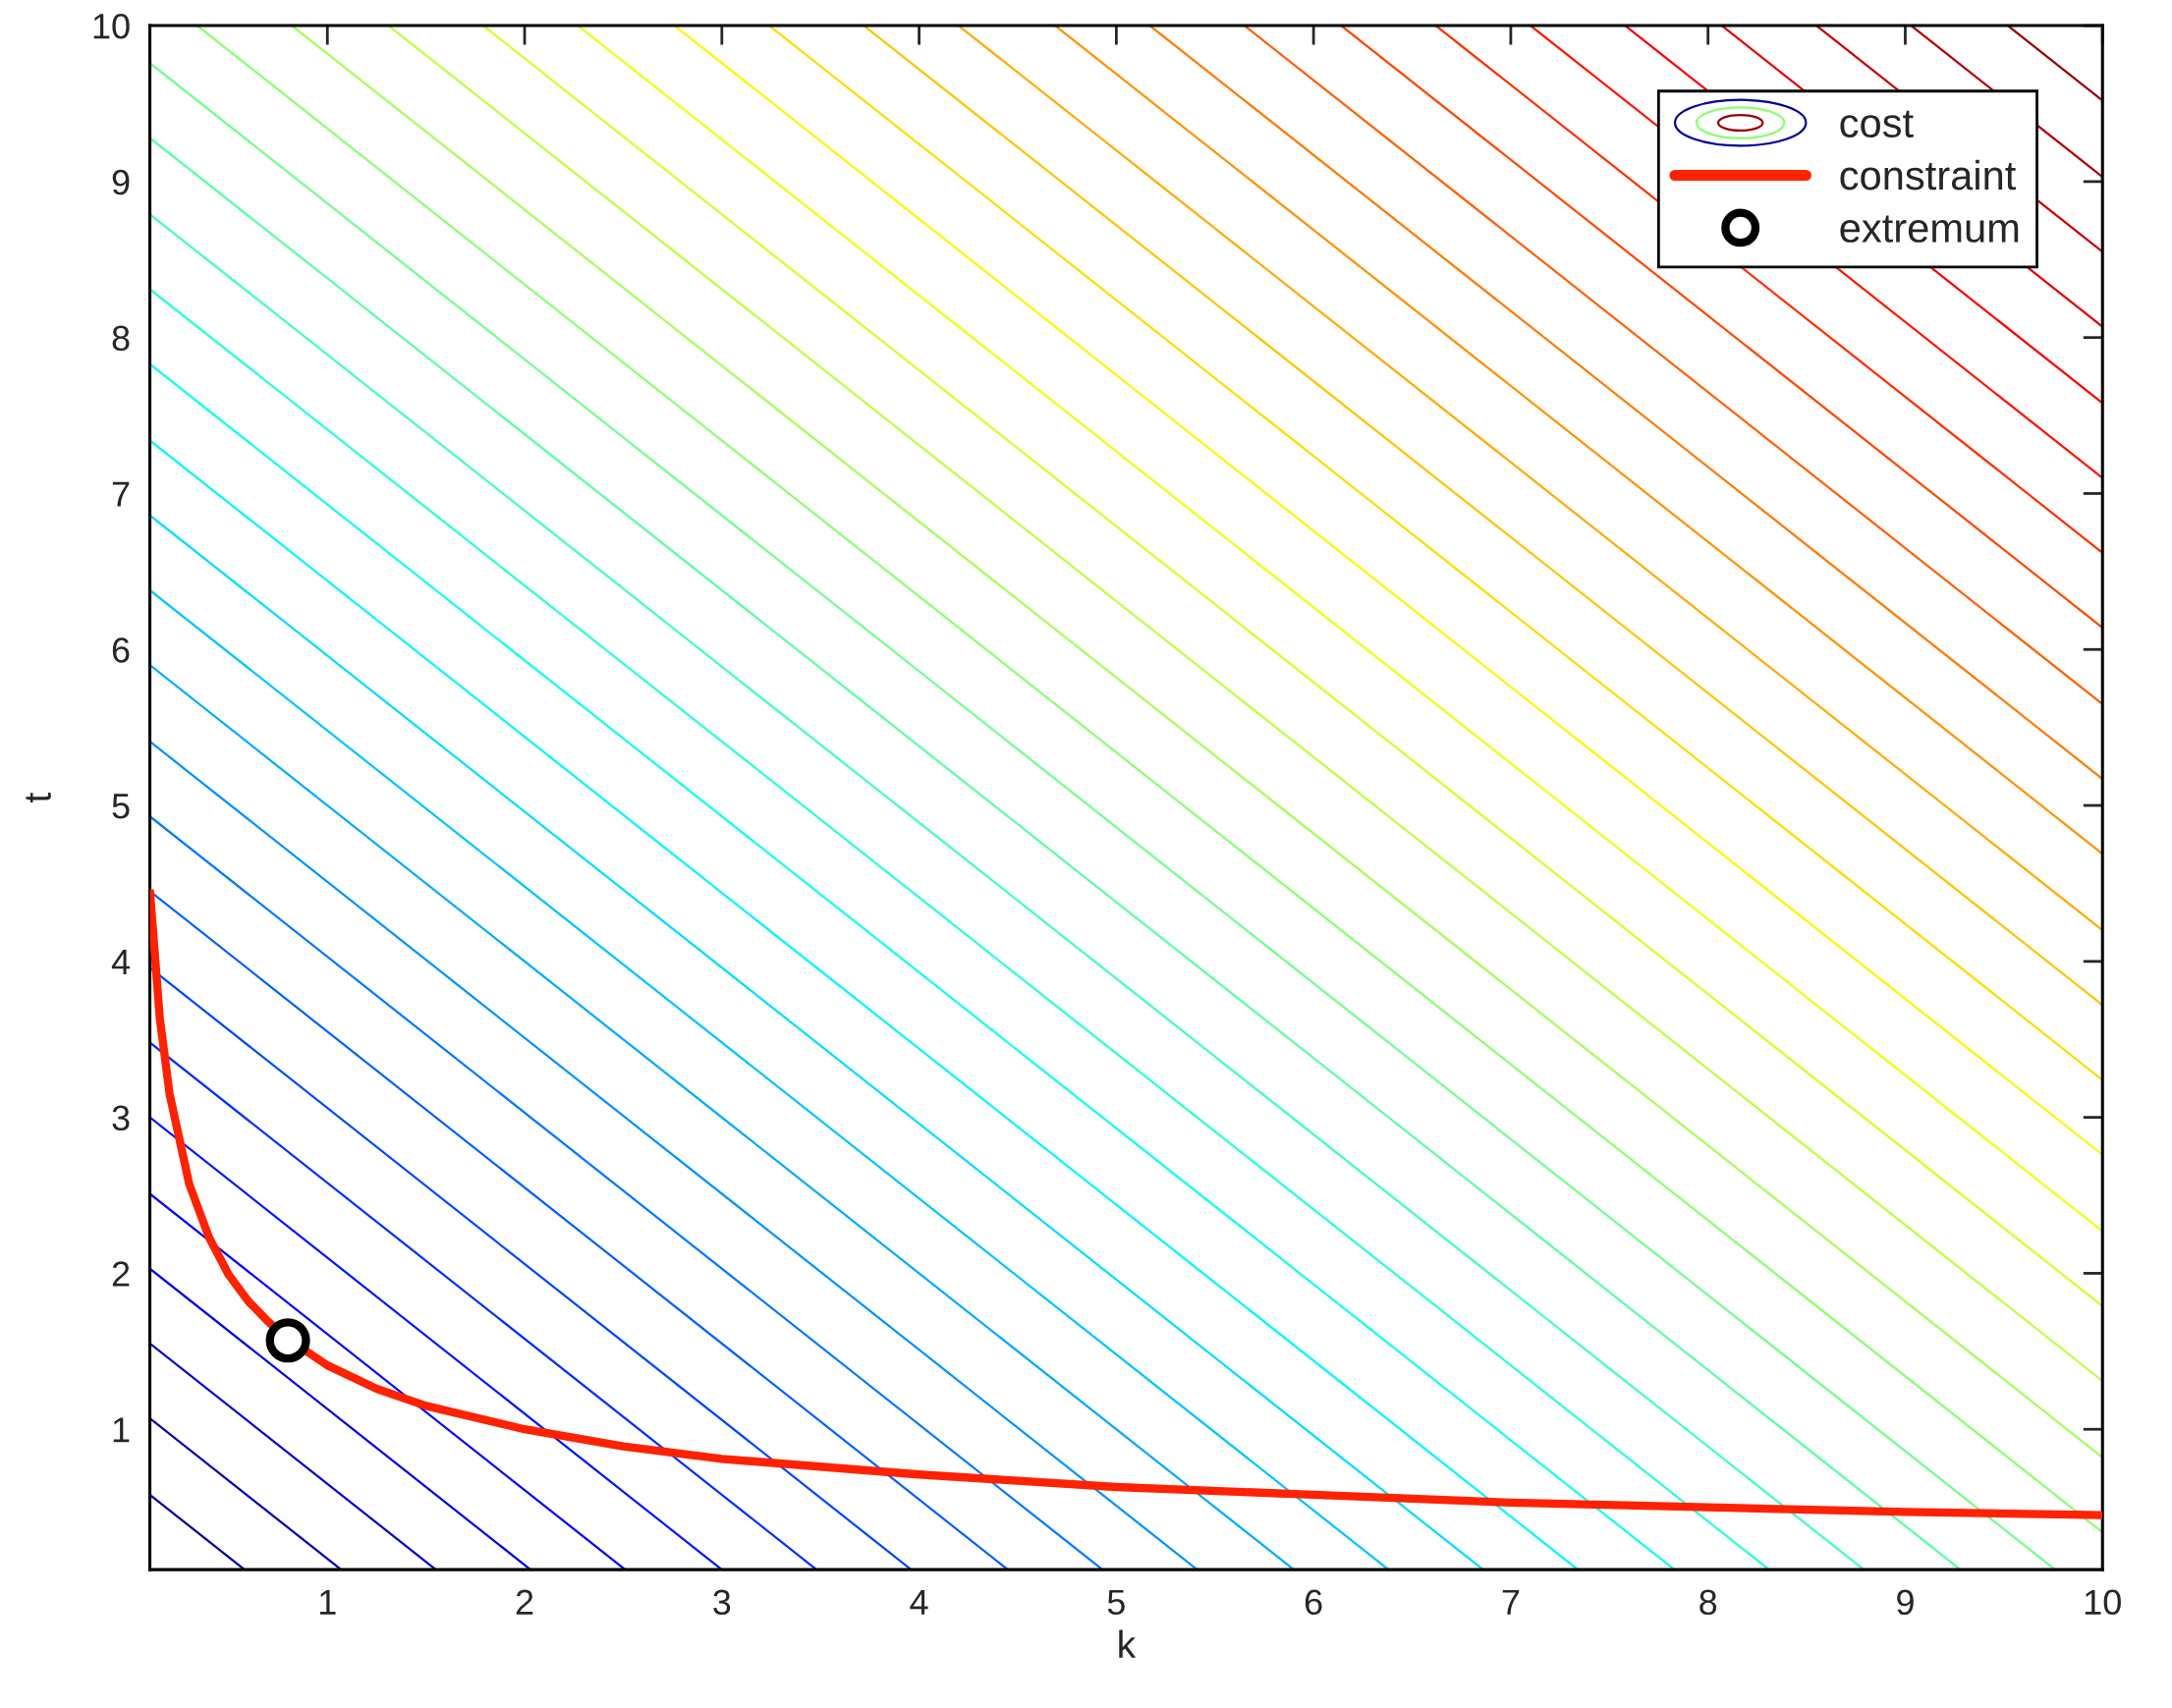 This screenshot has width=2172, height=1708. What do you see at coordinates (121, 338) in the screenshot?
I see `y-tick-label: 8` at bounding box center [121, 338].